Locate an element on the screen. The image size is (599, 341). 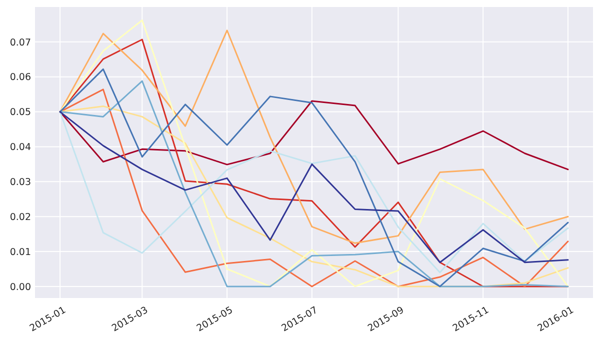
y-tick-label: 0.04 is located at coordinates (20, 148).